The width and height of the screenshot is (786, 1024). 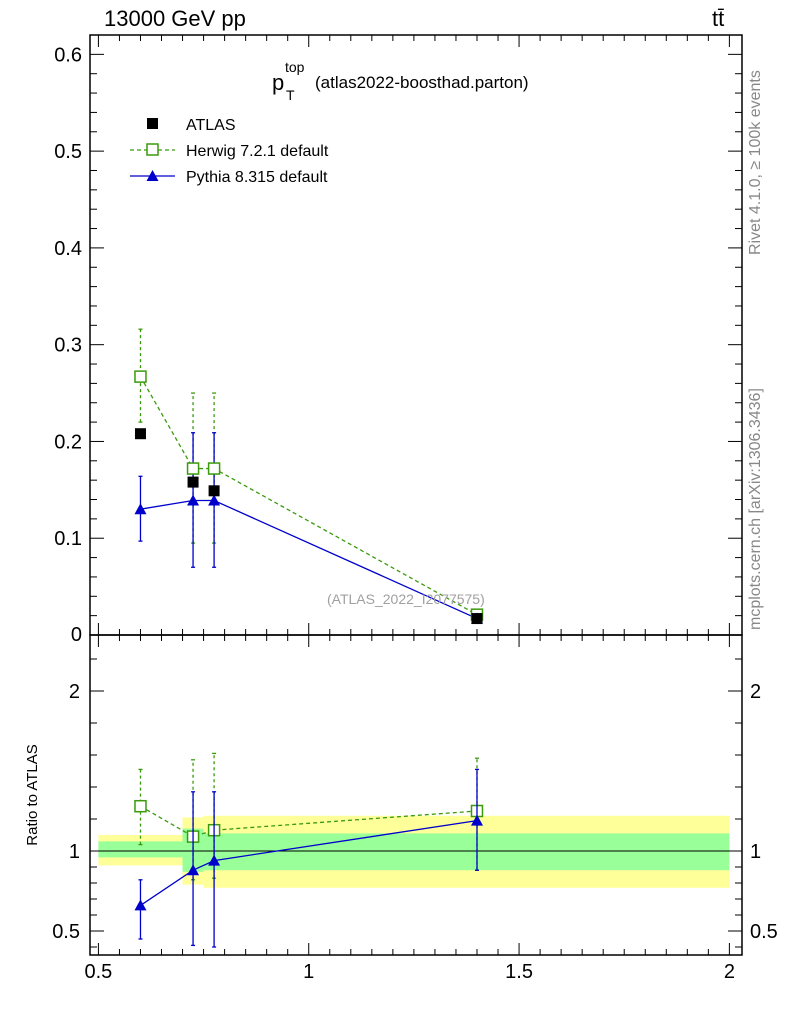 What do you see at coordinates (257, 151) in the screenshot?
I see `legend-label-herwig: Herwig 7.2.1 default` at bounding box center [257, 151].